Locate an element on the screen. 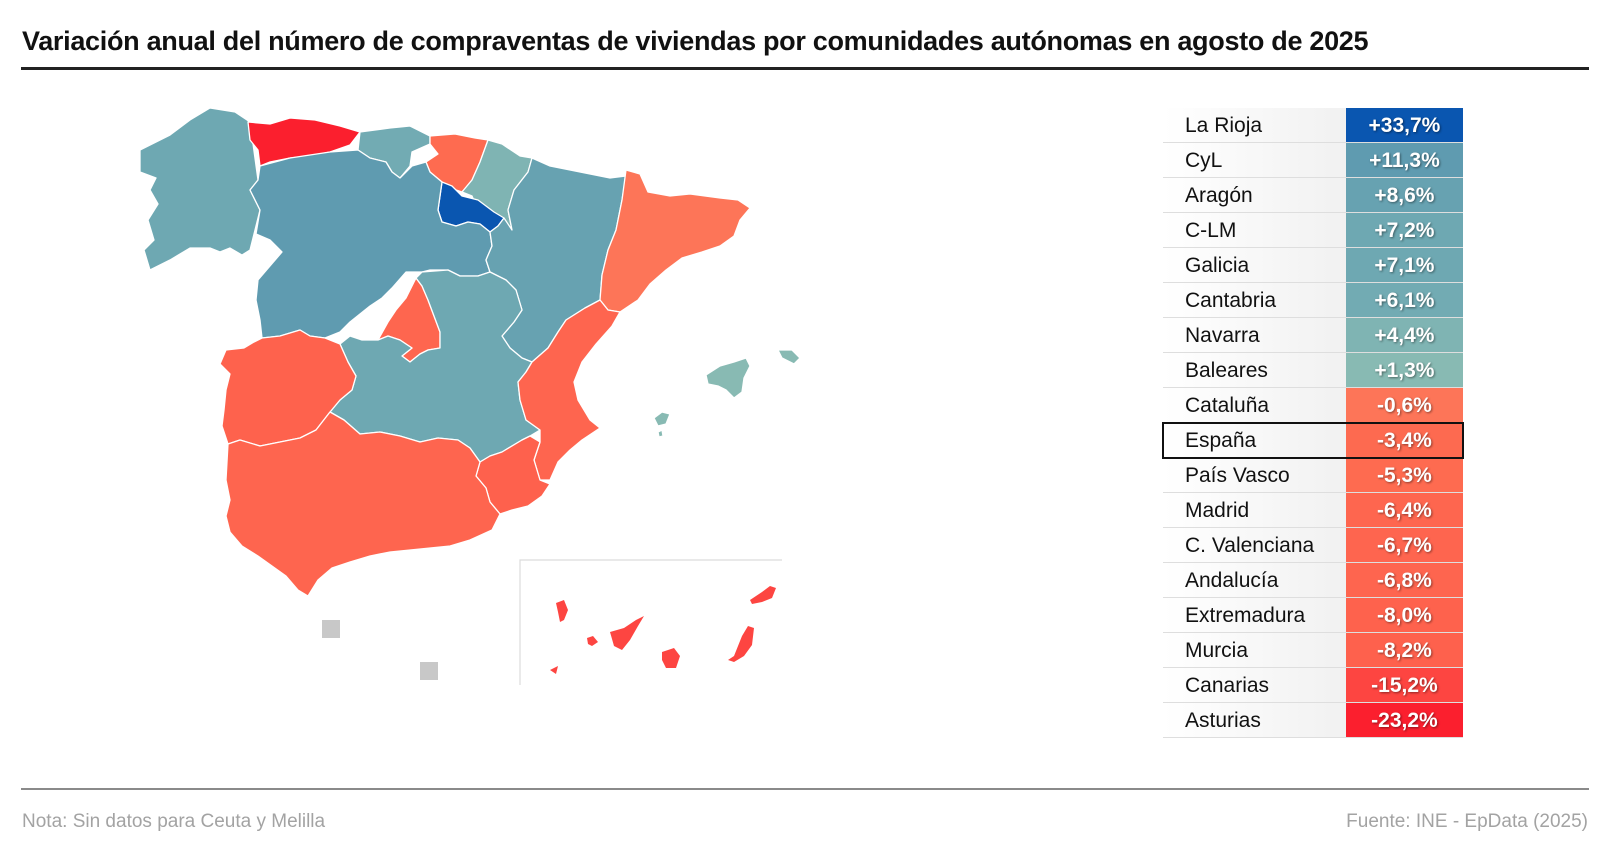 The image size is (1600, 857). table-row: Asturias -23,2% is located at coordinates (1313, 720).